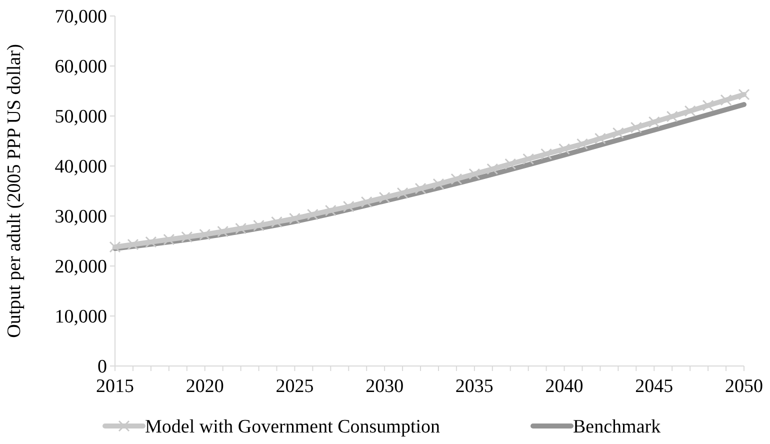  I want to click on y-axis-title: Output per adult (2005 PPP US dollar), so click(14, 191).